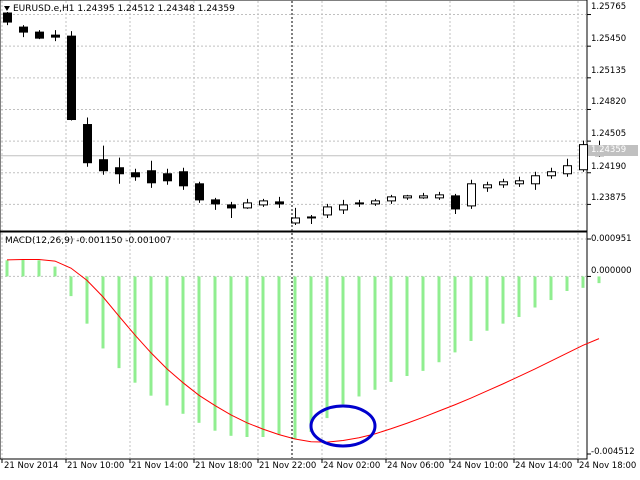  I want to click on blue-ellipse, so click(343, 426).